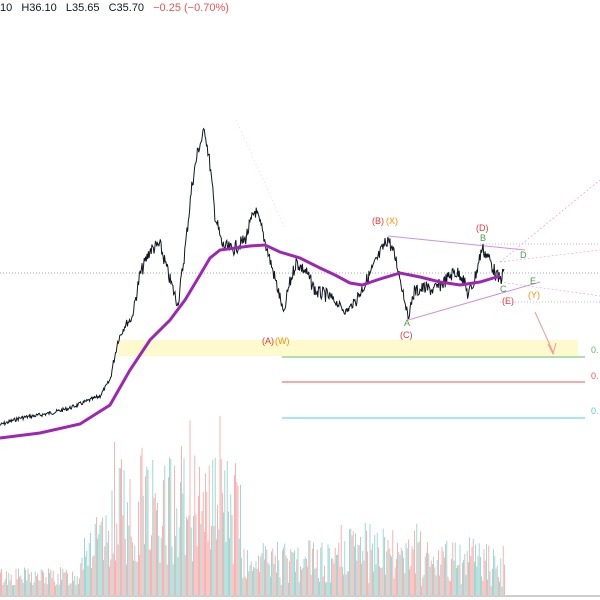  What do you see at coordinates (282, 341) in the screenshot?
I see `wave-label-W-paren: (W)` at bounding box center [282, 341].